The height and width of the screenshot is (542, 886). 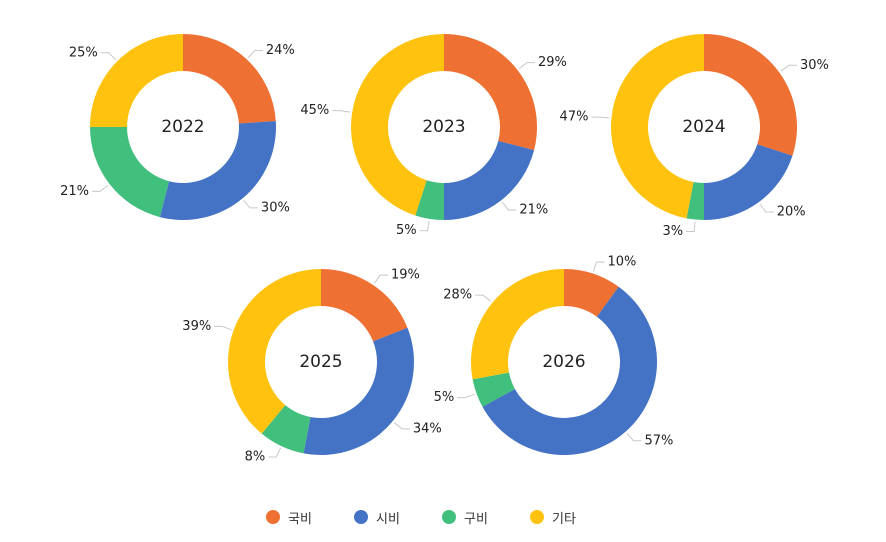 I want to click on slice-2023-sibi, so click(x=489, y=180).